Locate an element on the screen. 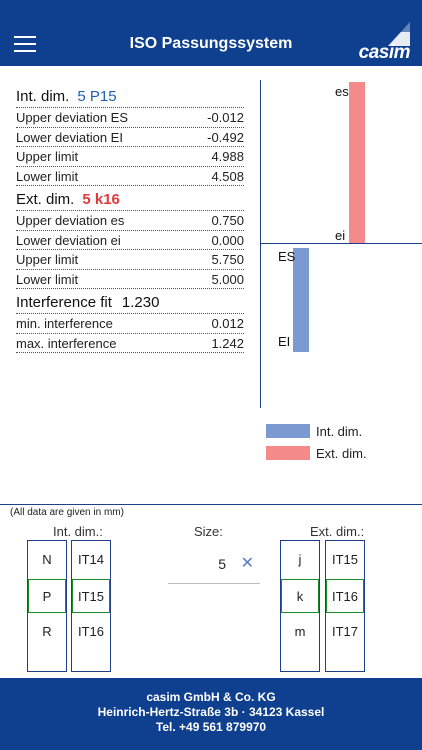  picker-option-selected: k is located at coordinates (300, 596).